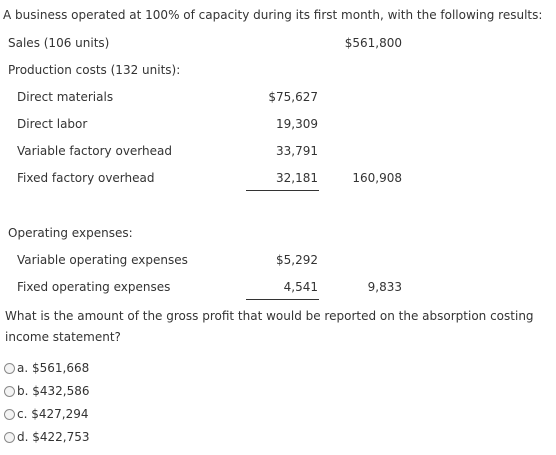 This screenshot has height=455, width=556. What do you see at coordinates (384, 287) in the screenshot?
I see `operating-total: 9,833` at bounding box center [384, 287].